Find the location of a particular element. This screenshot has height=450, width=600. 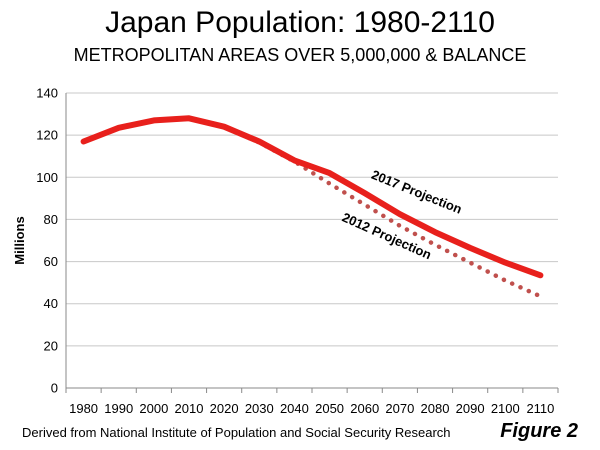

x-tick-label: 1990 is located at coordinates (118, 408).